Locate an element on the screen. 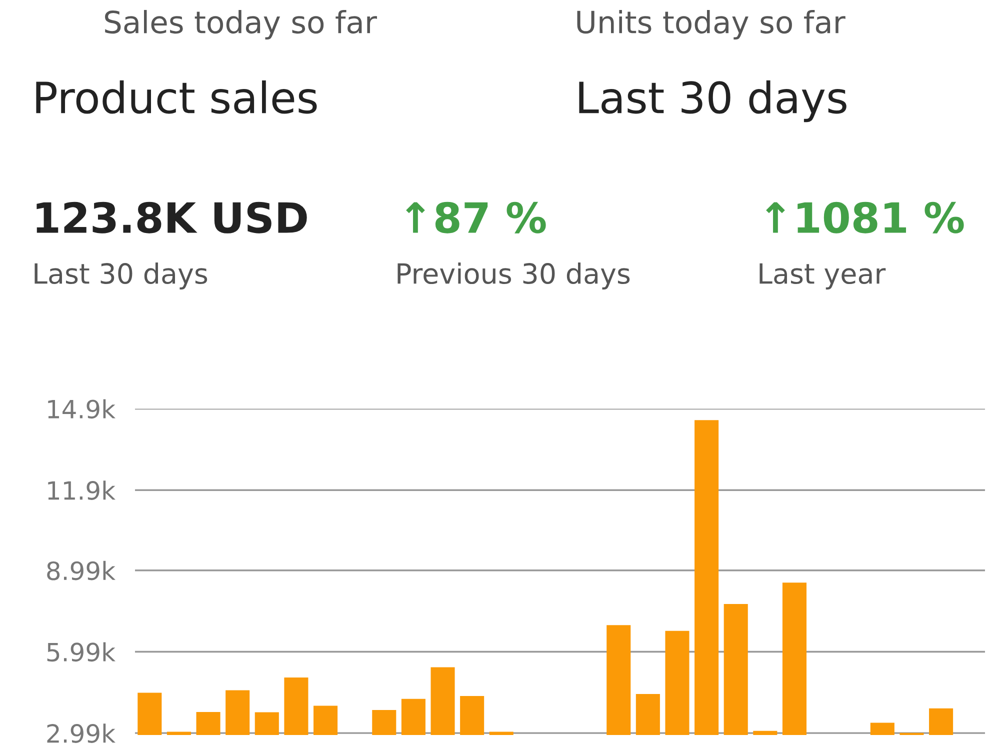 The image size is (1000, 750). text: Sales today so far is located at coordinates (241, 25).